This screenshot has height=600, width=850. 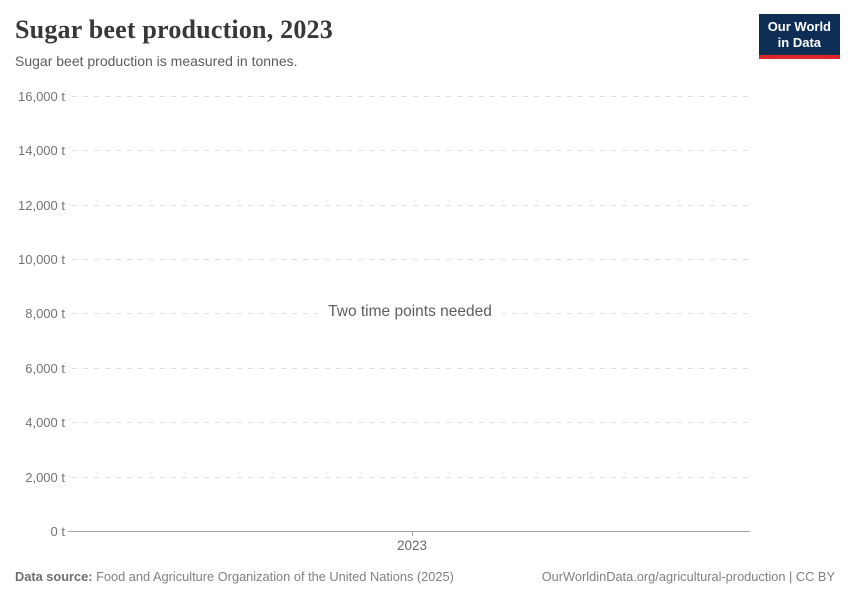 I want to click on data-source-label: Data source:, so click(x=54, y=576).